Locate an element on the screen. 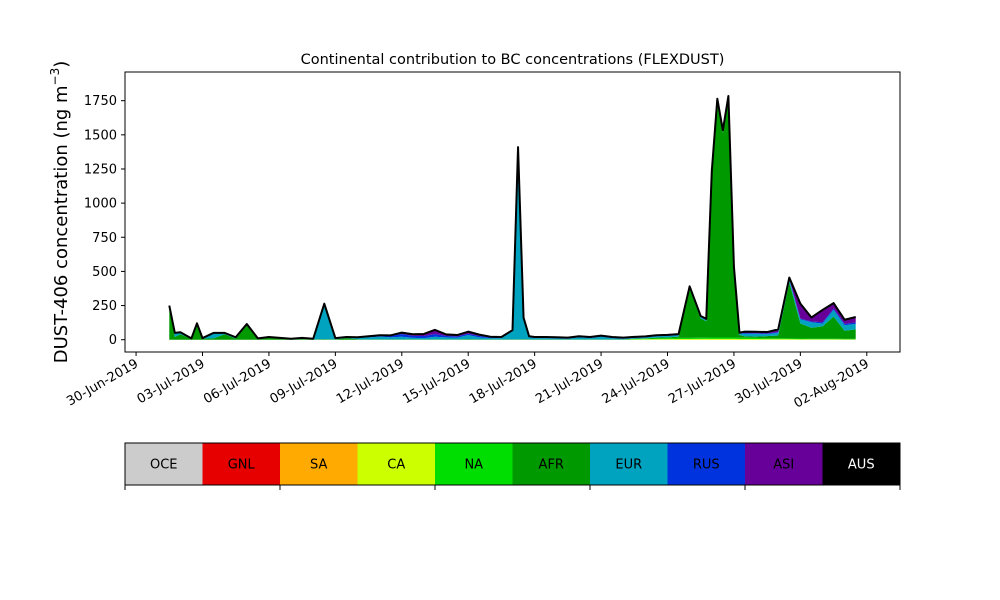  x-tick-label: 18-Jul-2019 is located at coordinates (503, 381).